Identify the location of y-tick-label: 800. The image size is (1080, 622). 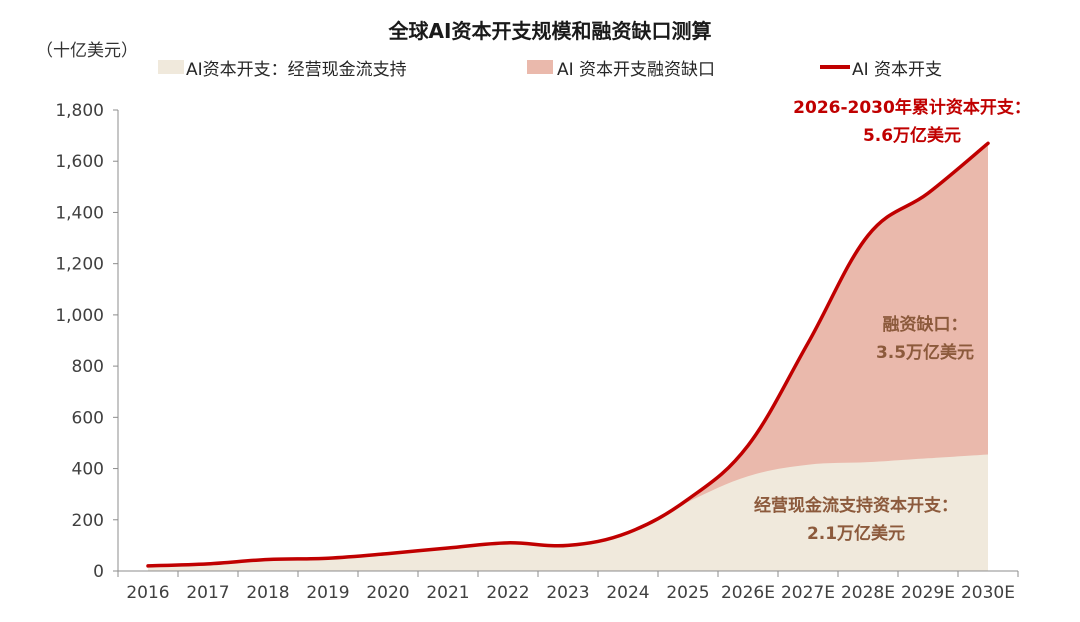
(88, 367).